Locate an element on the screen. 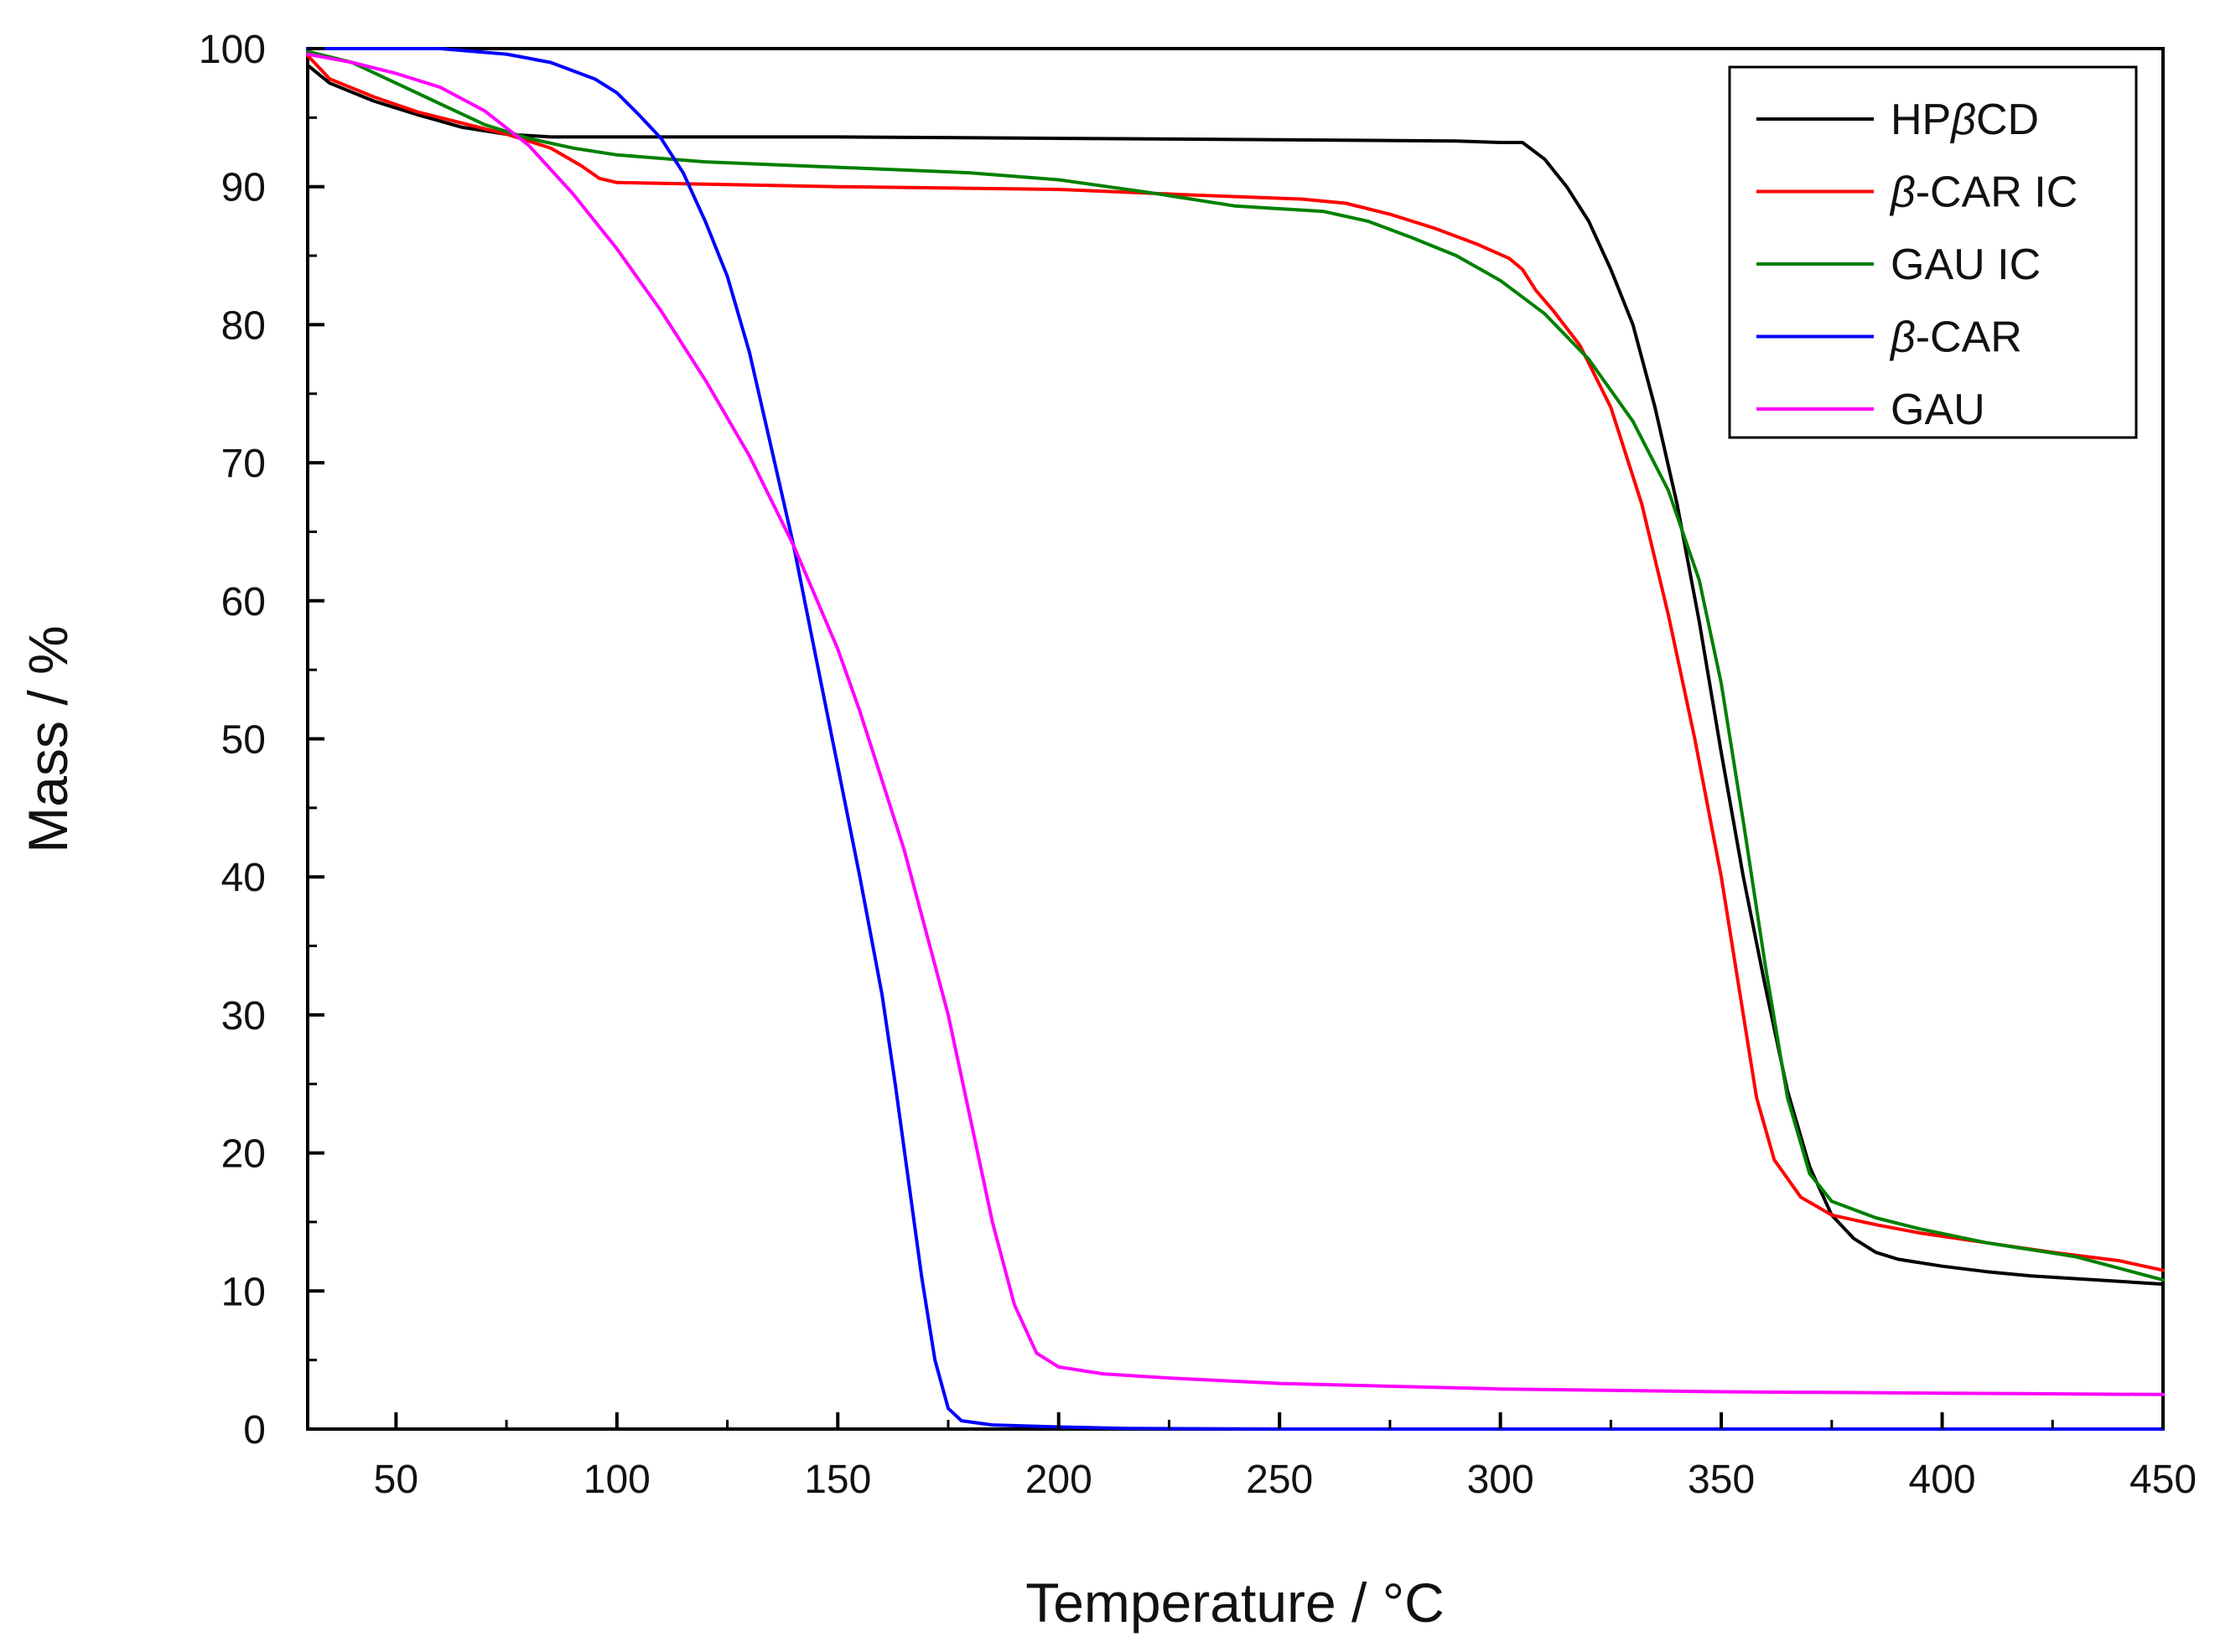 This screenshot has width=2215, height=1652. x-tick-label: 450 is located at coordinates (2163, 1480).